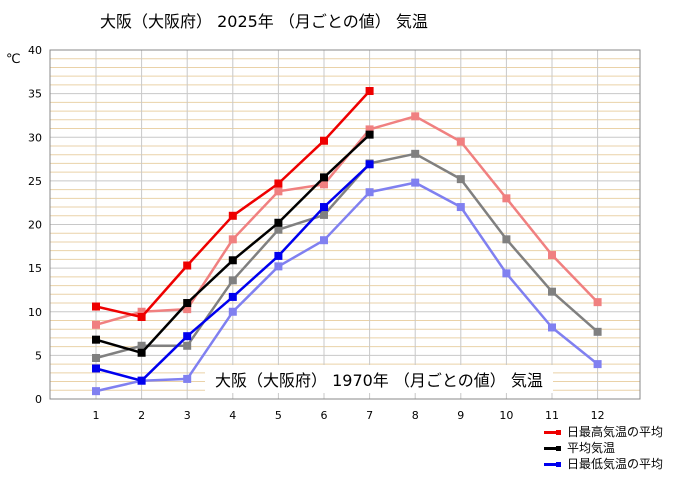  What do you see at coordinates (615, 432) in the screenshot?
I see `legend-label-max: 日最高気温の平均` at bounding box center [615, 432].